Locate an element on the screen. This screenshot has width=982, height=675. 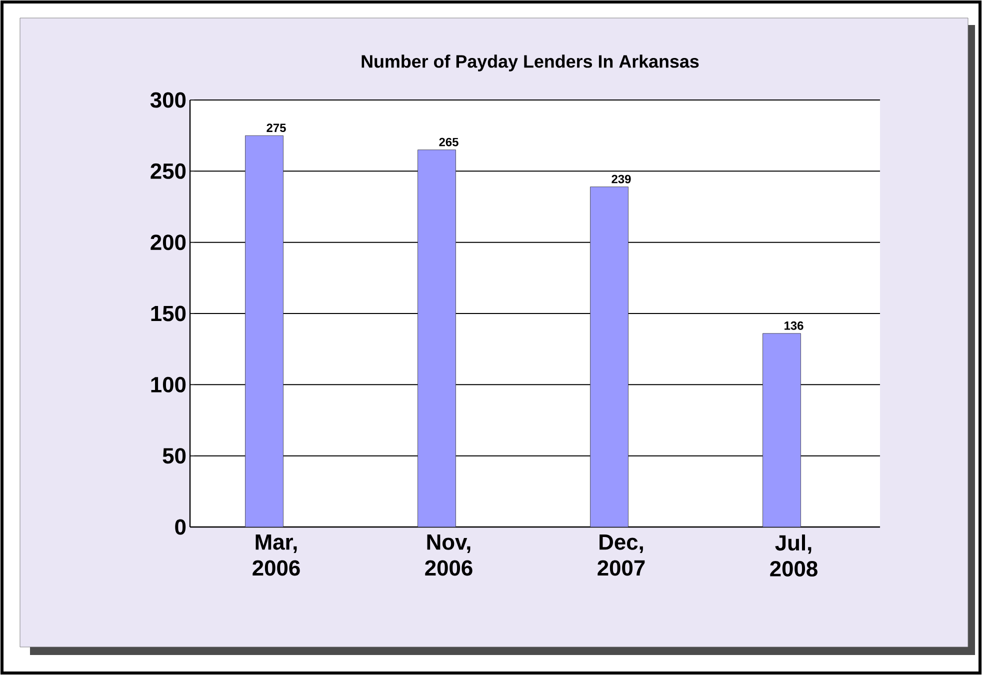
y-tick-label: 200 is located at coordinates (168, 242).